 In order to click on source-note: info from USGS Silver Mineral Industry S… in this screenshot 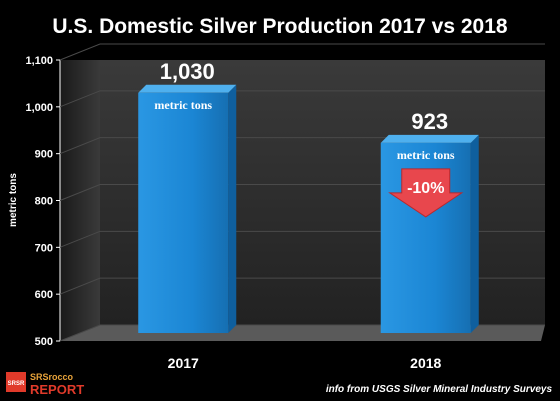, I will do `click(439, 389)`.